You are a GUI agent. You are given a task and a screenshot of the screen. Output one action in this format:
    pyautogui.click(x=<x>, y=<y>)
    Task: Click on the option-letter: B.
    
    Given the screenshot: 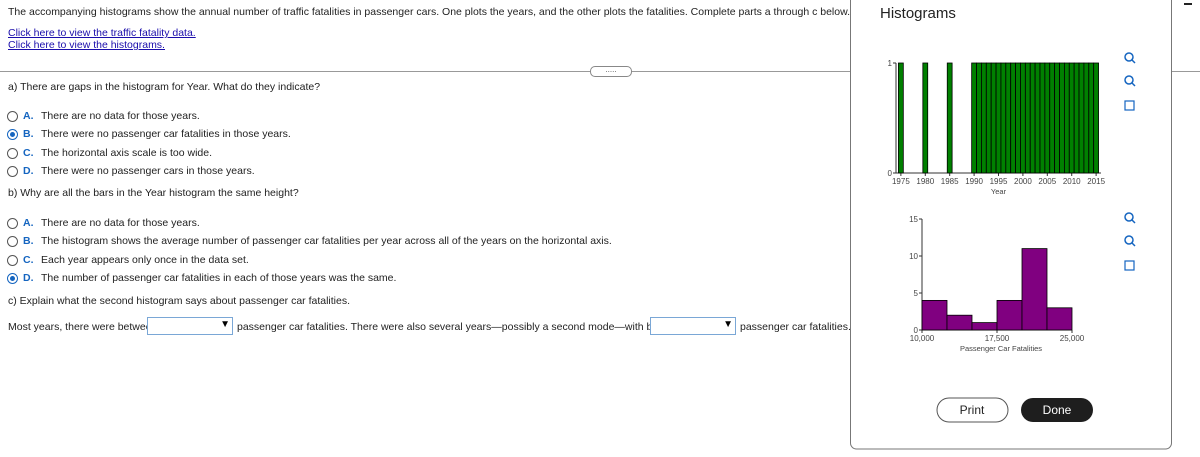 What is the action you would take?
    pyautogui.click(x=28, y=134)
    